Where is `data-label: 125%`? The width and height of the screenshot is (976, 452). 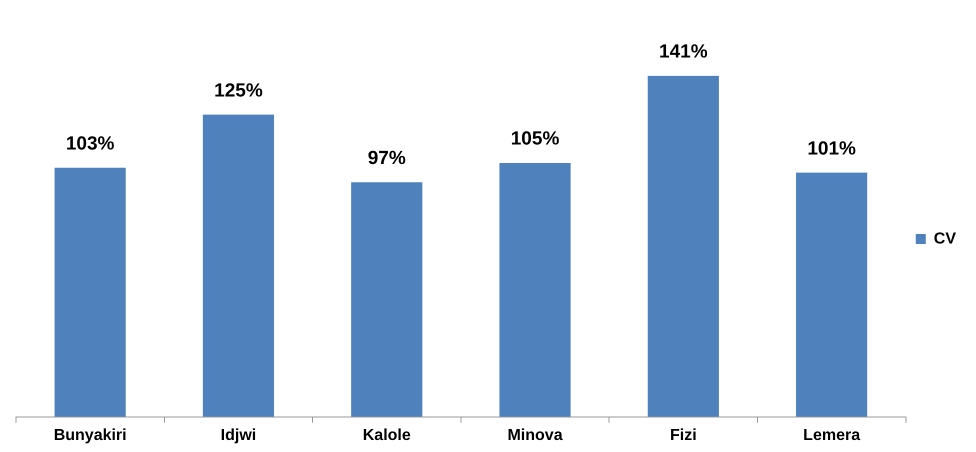 data-label: 125% is located at coordinates (238, 91).